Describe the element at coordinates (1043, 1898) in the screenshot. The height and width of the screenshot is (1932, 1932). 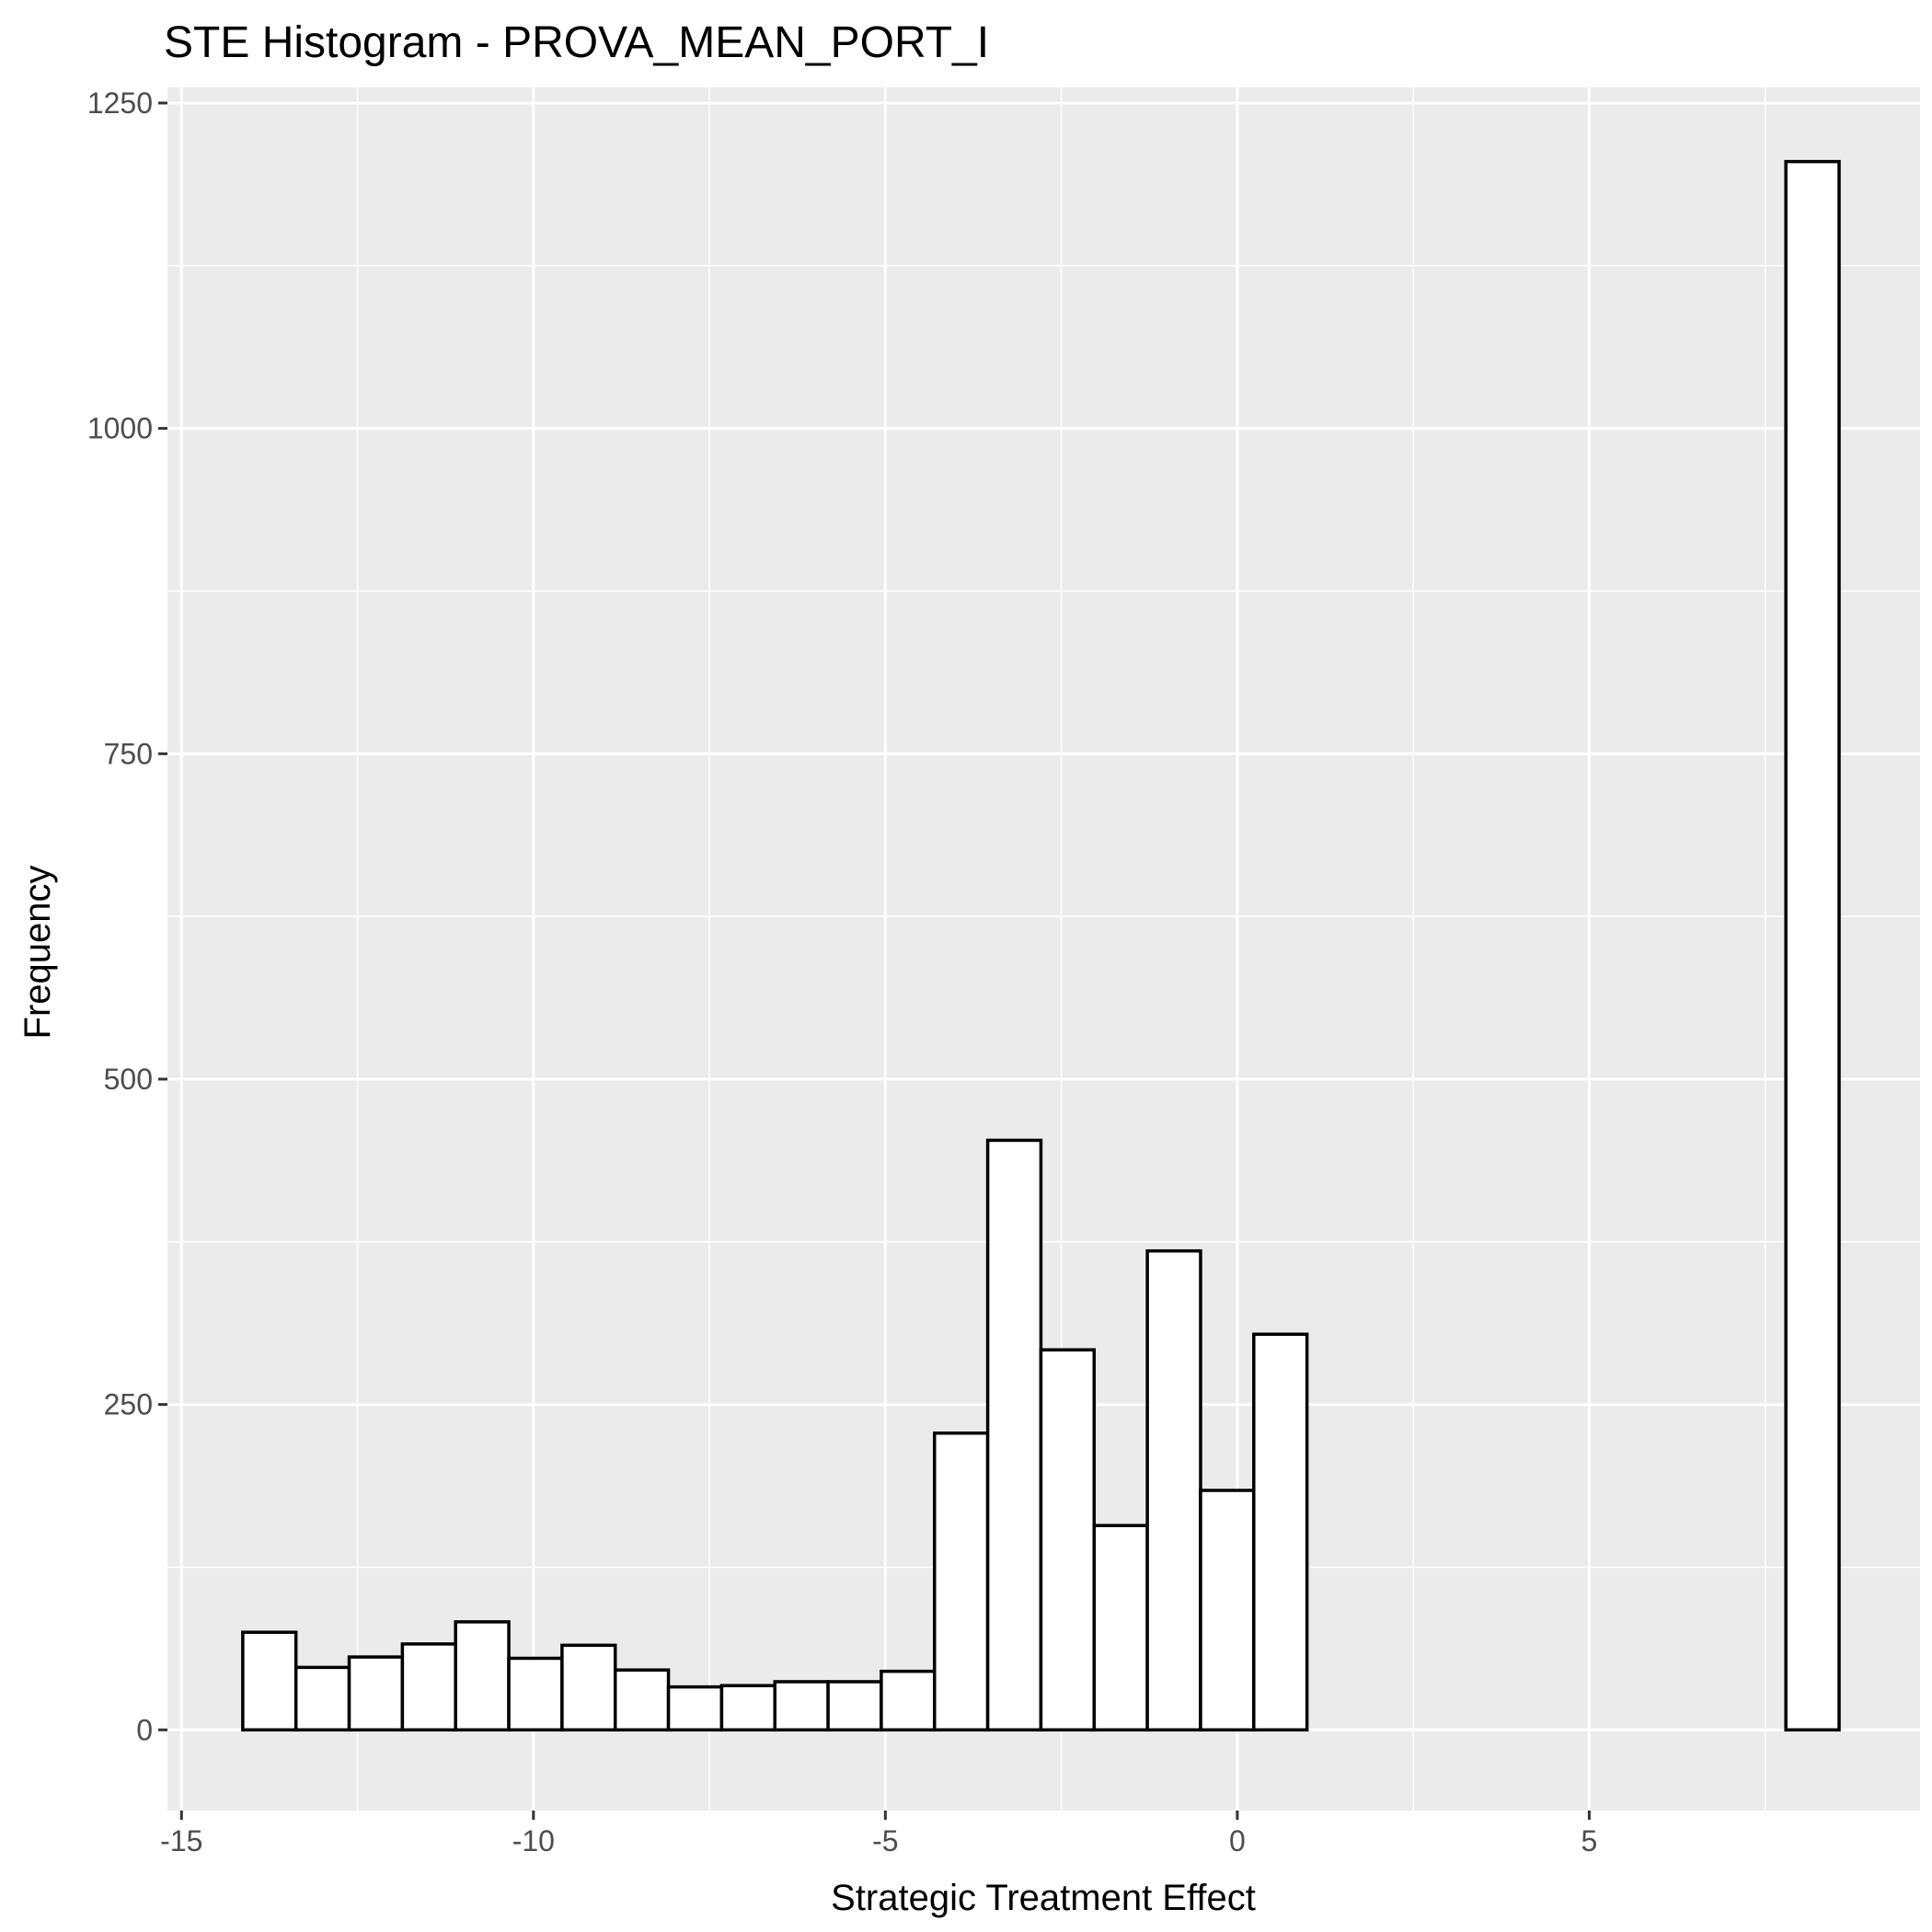
I see `x-axis-title: Strategic Treatment Effect` at that location.